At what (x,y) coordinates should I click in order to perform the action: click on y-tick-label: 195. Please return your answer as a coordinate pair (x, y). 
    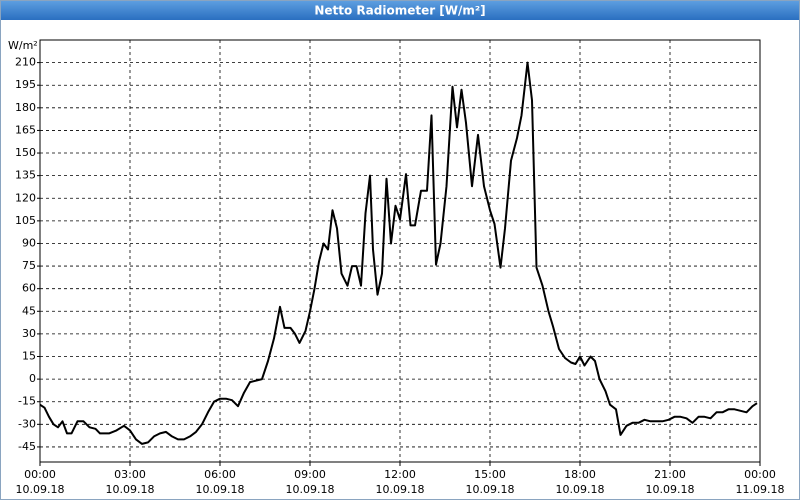
    Looking at the image, I should click on (25, 84).